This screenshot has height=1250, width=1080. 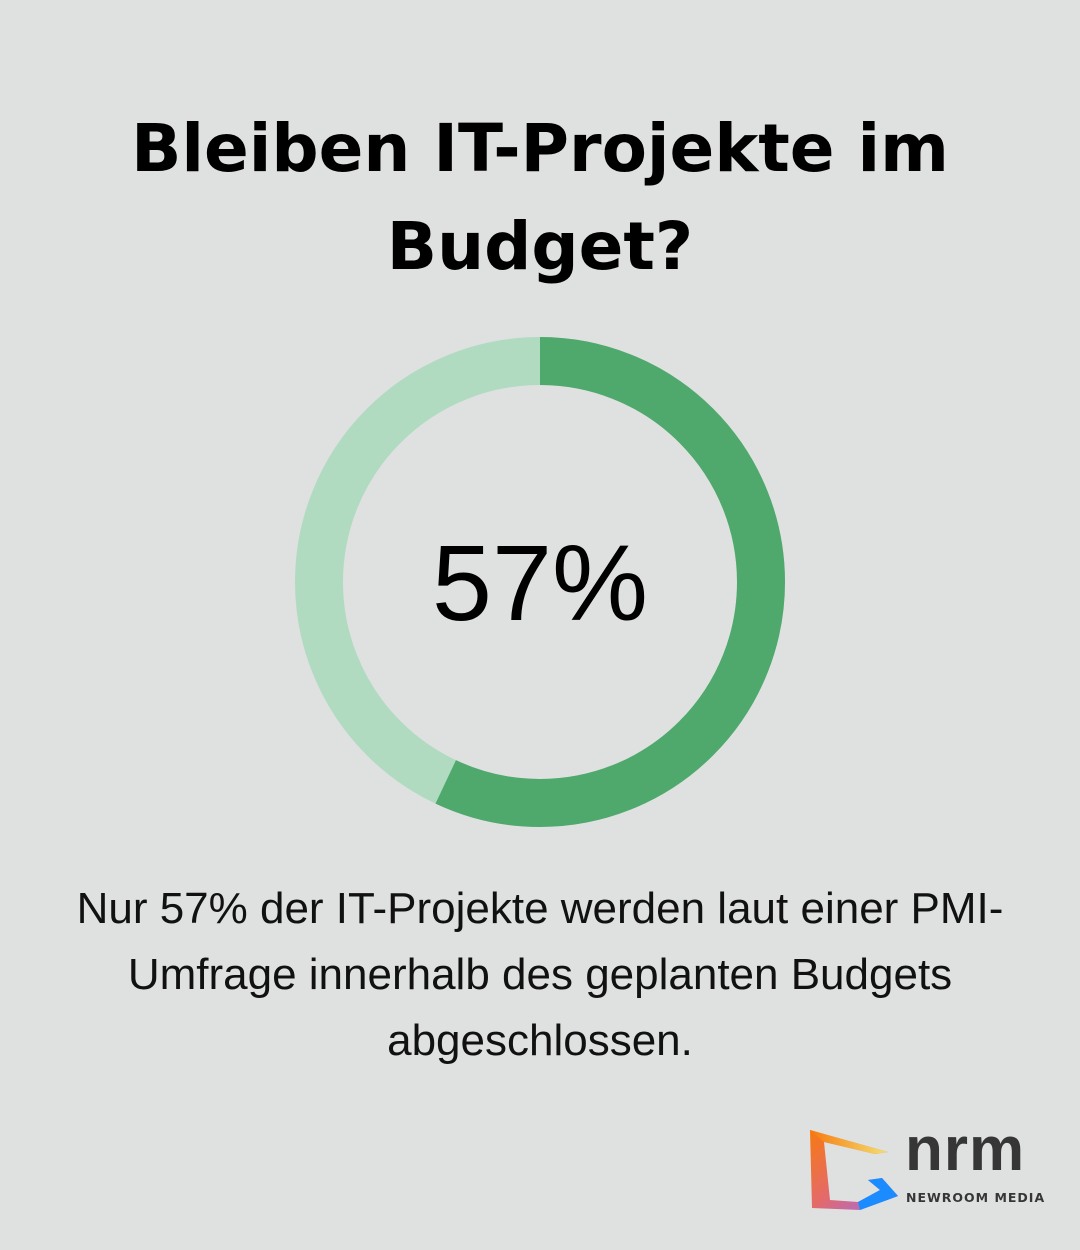 What do you see at coordinates (854, 1170) in the screenshot?
I see `logo-mark-icon` at bounding box center [854, 1170].